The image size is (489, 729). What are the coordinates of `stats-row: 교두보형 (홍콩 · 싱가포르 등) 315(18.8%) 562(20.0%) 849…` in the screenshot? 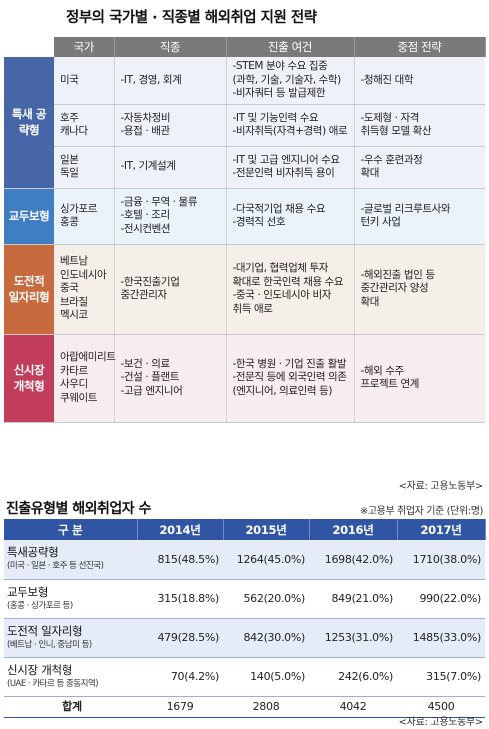 It's located at (244, 599).